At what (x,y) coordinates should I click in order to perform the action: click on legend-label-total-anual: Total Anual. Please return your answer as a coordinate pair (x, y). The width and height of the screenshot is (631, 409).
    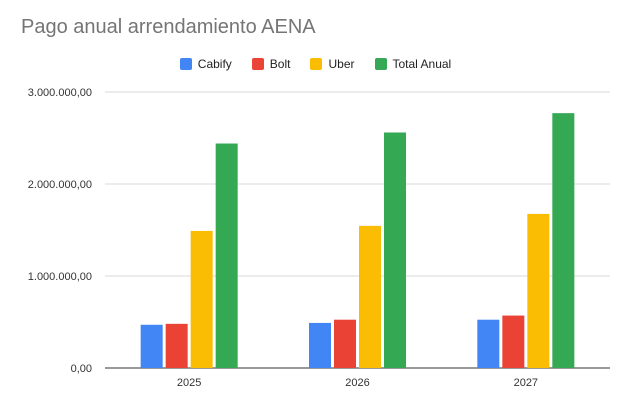
    Looking at the image, I should click on (422, 64).